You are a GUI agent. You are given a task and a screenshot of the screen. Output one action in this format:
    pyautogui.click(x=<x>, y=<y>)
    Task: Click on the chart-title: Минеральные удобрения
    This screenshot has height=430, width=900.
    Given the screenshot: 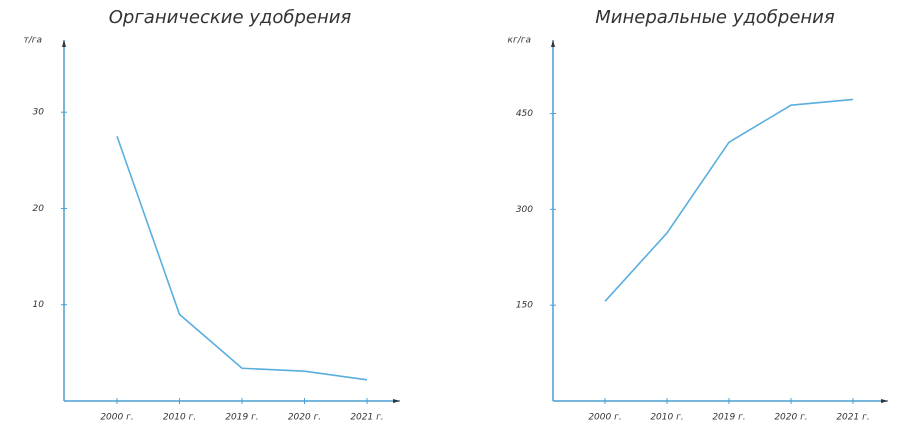 What is the action you would take?
    pyautogui.click(x=715, y=17)
    